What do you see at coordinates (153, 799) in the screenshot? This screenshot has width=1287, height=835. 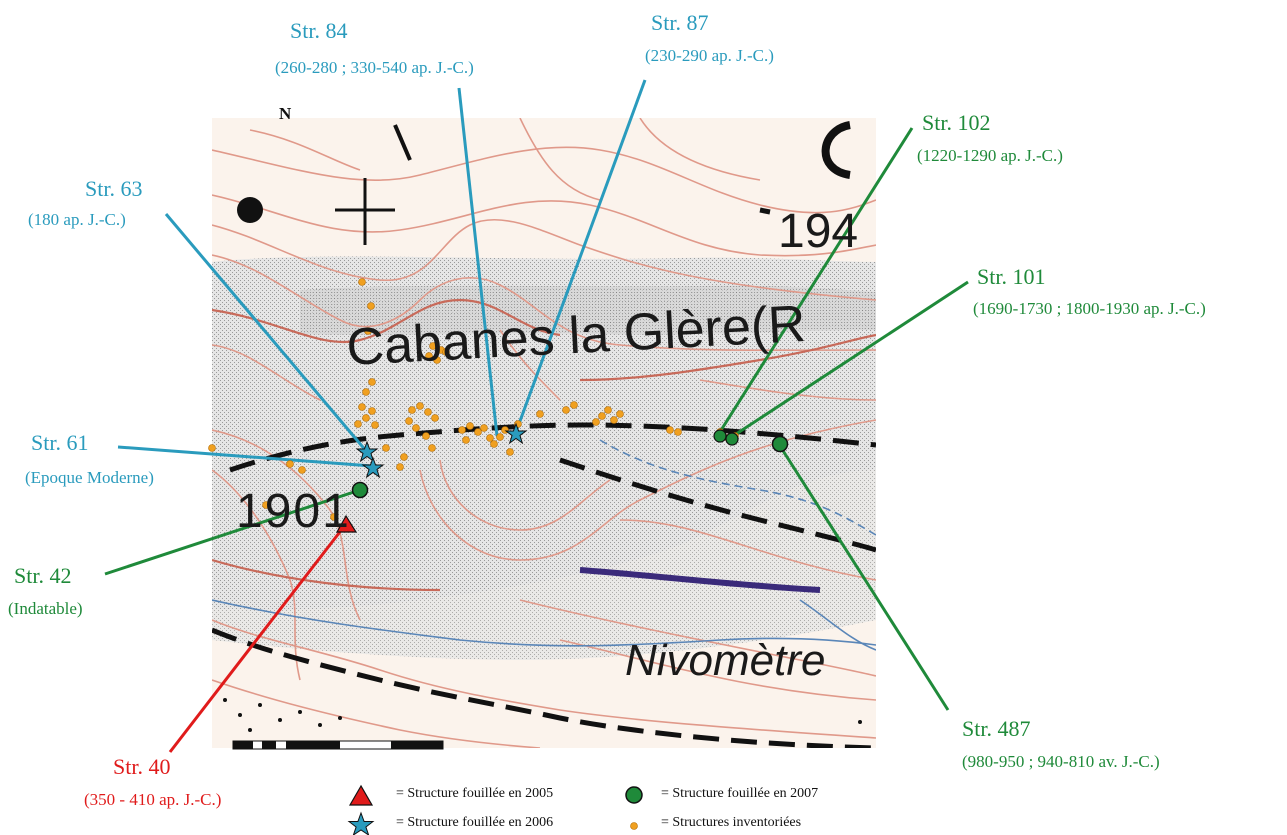 I see `label-str40-date: (350 - 410 ap. J.-C.)` at bounding box center [153, 799].